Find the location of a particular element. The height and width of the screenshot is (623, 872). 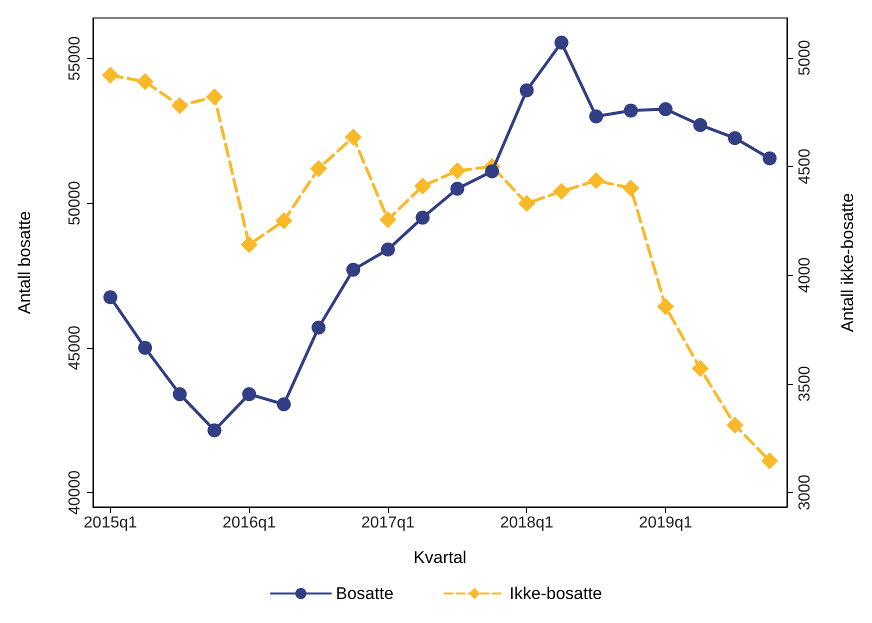

legend-label: Bosatte is located at coordinates (365, 593).